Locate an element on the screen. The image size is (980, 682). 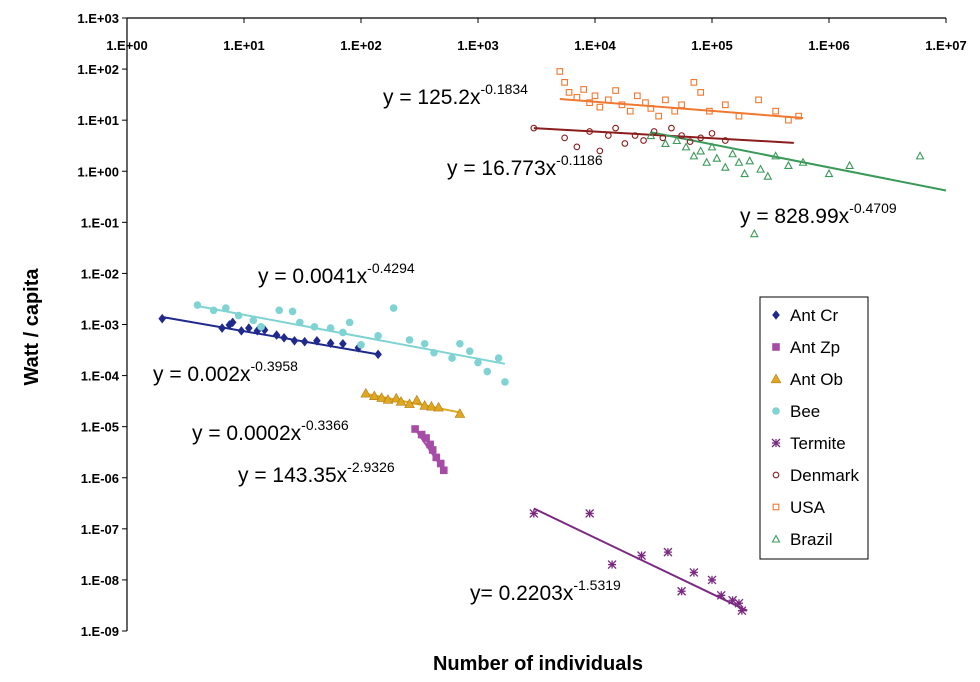
fit-equation: y= 0.2203x-1.5319 is located at coordinates (545, 591).